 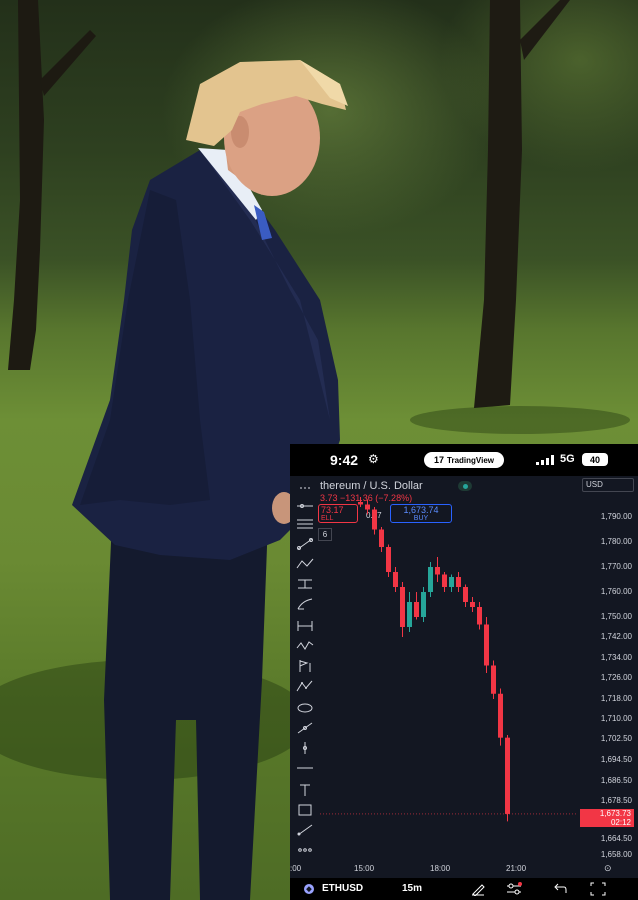 What do you see at coordinates (567, 459) in the screenshot?
I see `network-type: 5G` at bounding box center [567, 459].